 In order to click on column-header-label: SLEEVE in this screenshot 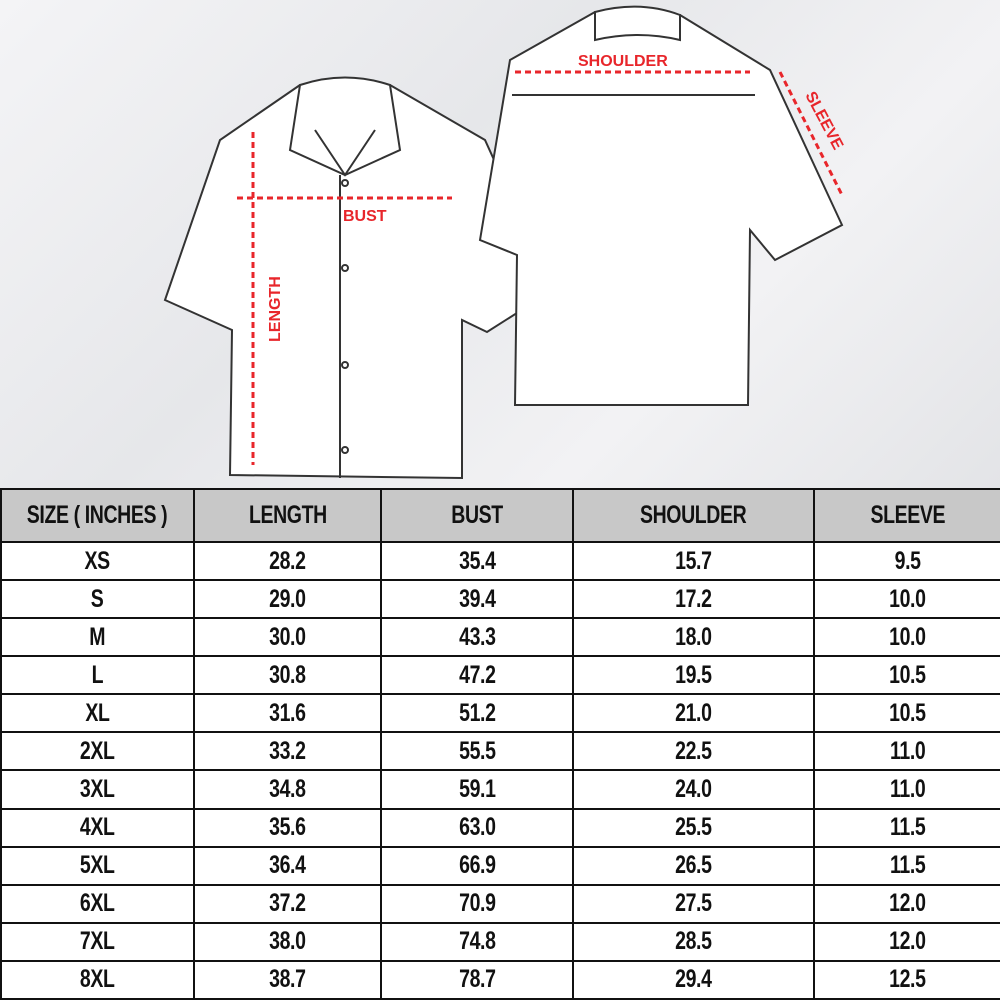, I will do `click(907, 515)`.